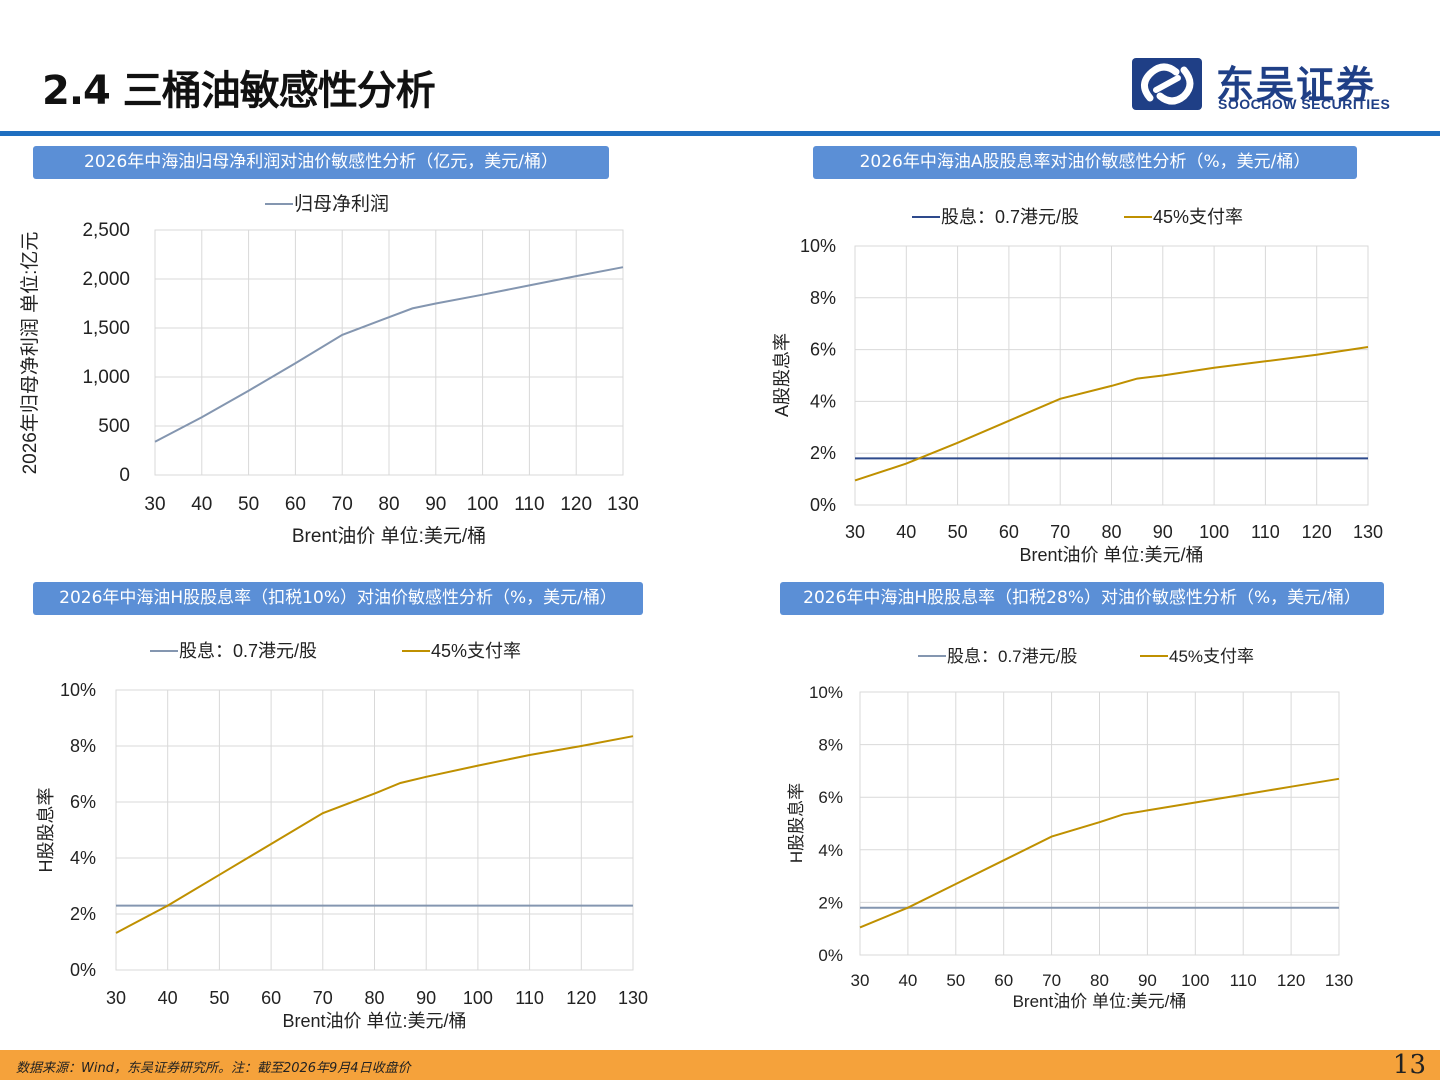  I want to click on chart-1-ytick-label: 1,000, so click(106, 377).